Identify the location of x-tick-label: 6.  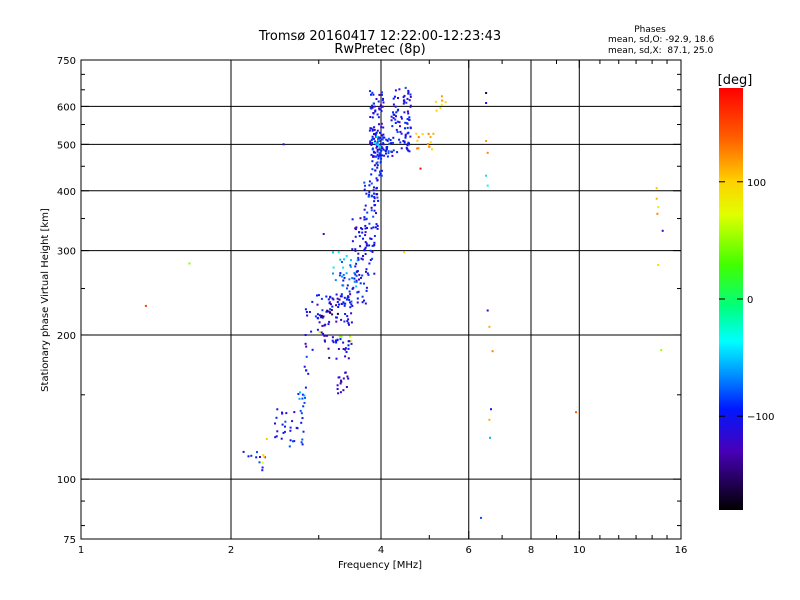
(469, 550).